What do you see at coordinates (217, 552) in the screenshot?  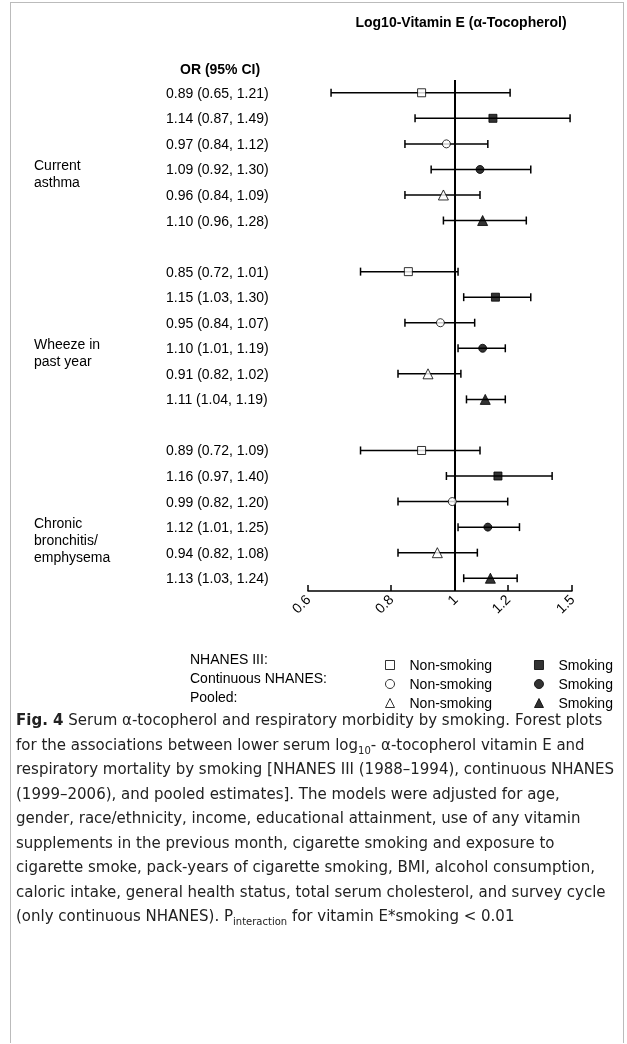 I see `y-tick-label: 0.94 (0.82, 1.08)` at bounding box center [217, 552].